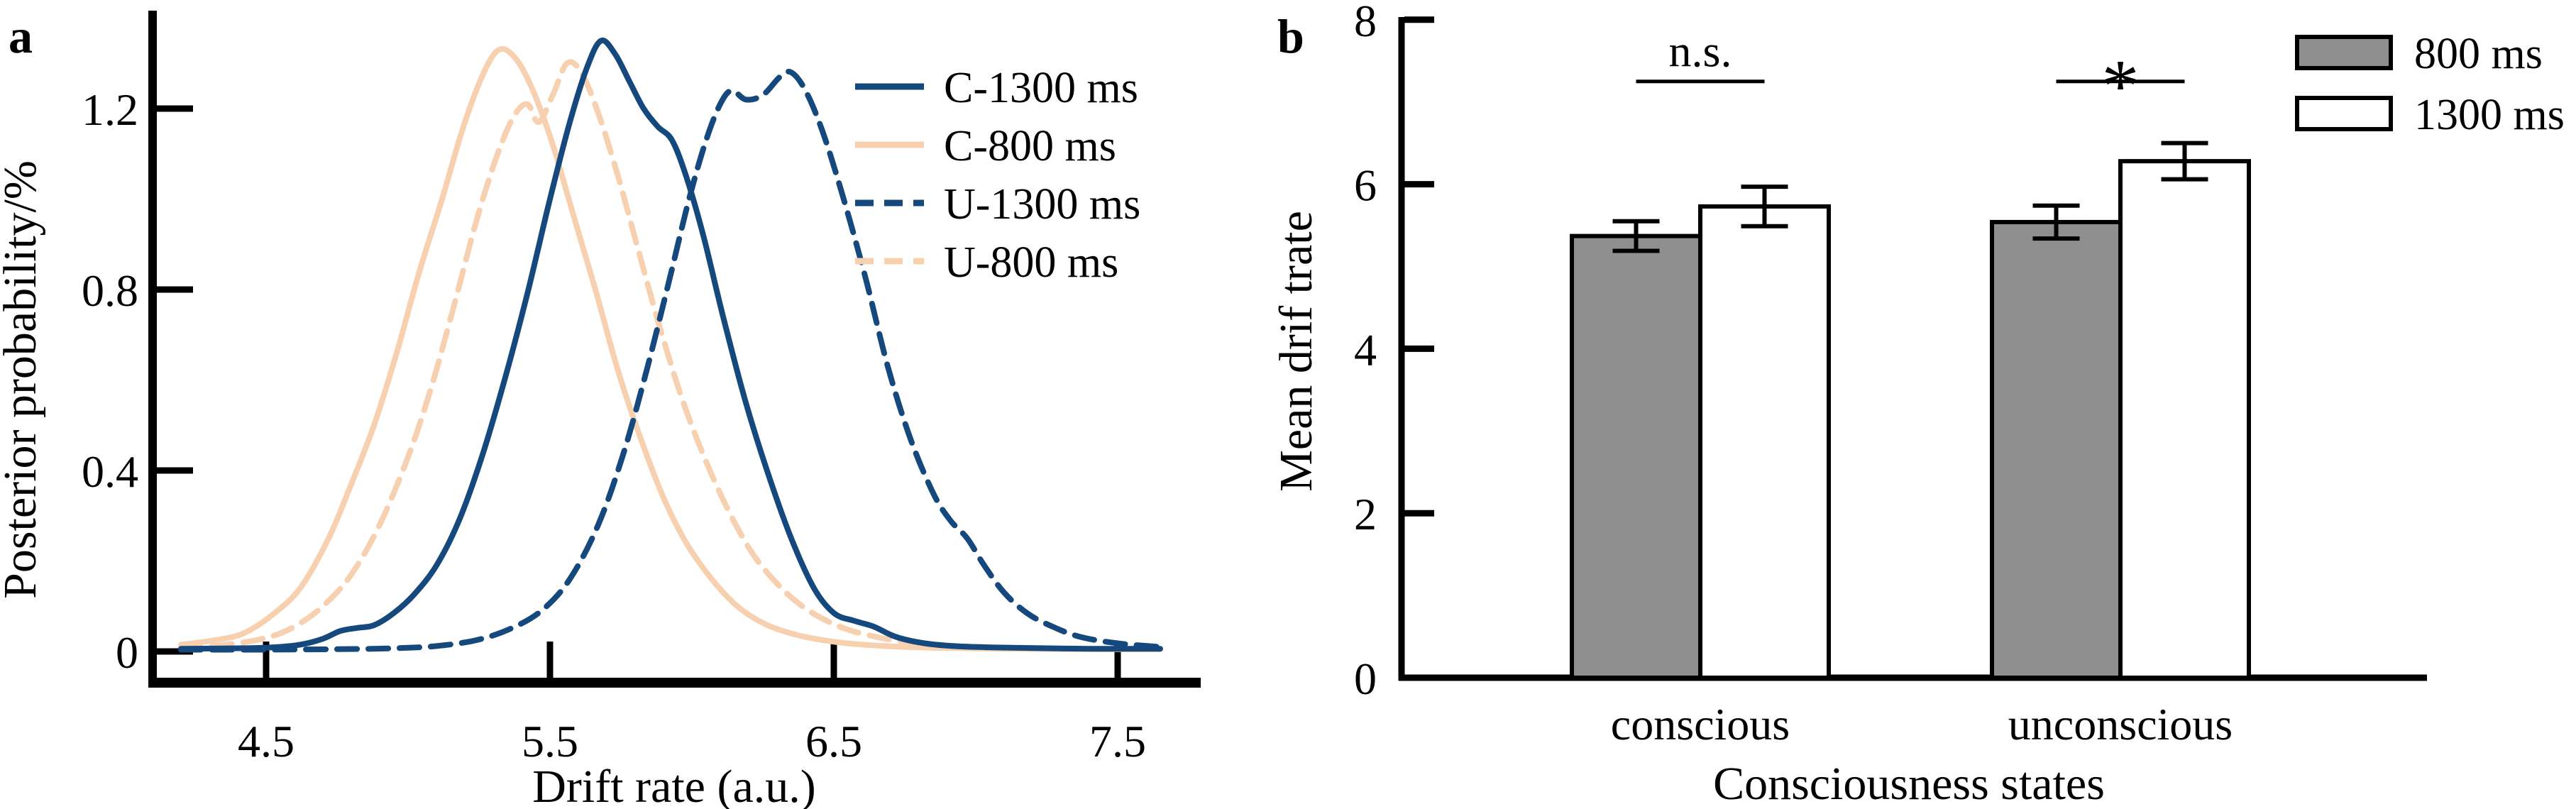 Image resolution: width=2576 pixels, height=809 pixels. I want to click on legend-swatch-1300ms, so click(2344, 113).